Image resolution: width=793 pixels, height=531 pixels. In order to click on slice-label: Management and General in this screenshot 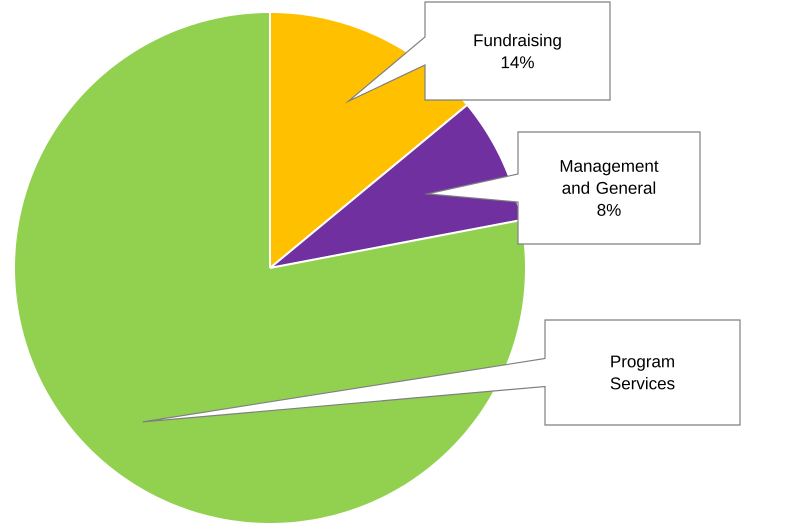, I will do `click(609, 177)`.